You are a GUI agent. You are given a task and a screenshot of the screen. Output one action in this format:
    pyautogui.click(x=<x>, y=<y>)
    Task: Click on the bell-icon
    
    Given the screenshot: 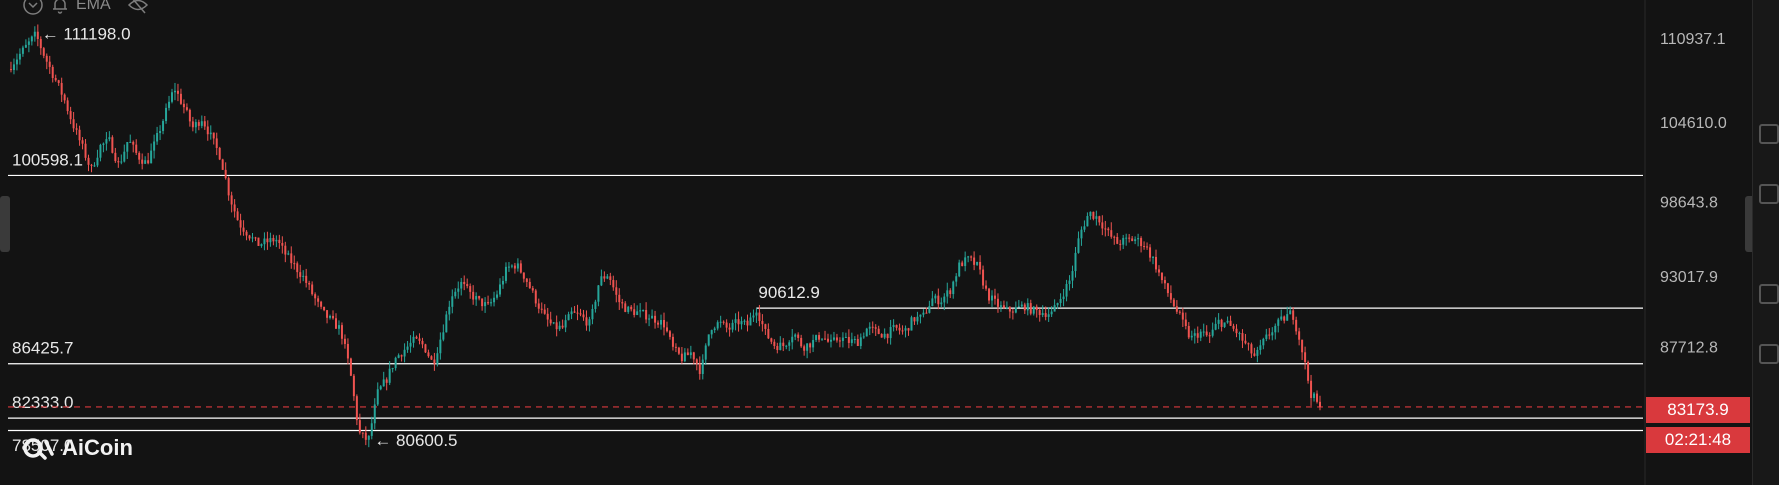 What is the action you would take?
    pyautogui.click(x=60, y=7)
    